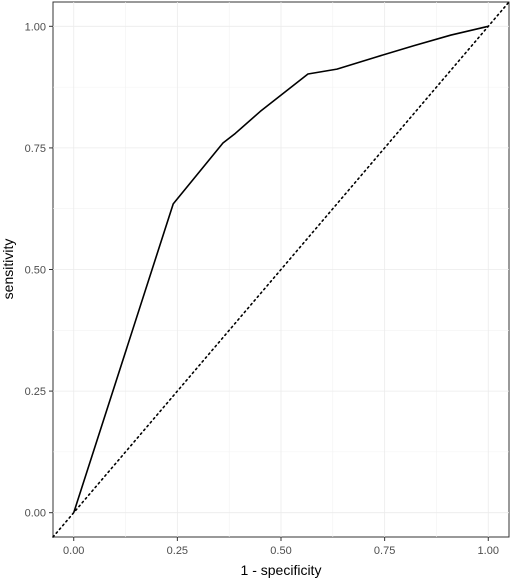 Image resolution: width=511 pixels, height=579 pixels. I want to click on y-tick-label: 0.00, so click(35, 514).